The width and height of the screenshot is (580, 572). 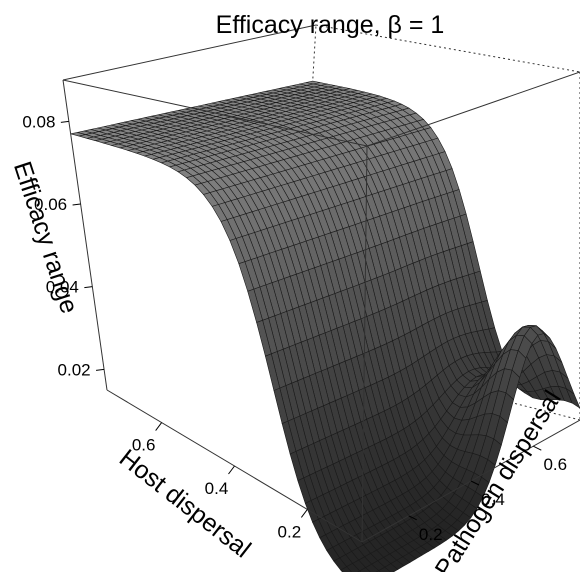 I want to click on y-tick-label: 0.4, so click(x=493, y=499).